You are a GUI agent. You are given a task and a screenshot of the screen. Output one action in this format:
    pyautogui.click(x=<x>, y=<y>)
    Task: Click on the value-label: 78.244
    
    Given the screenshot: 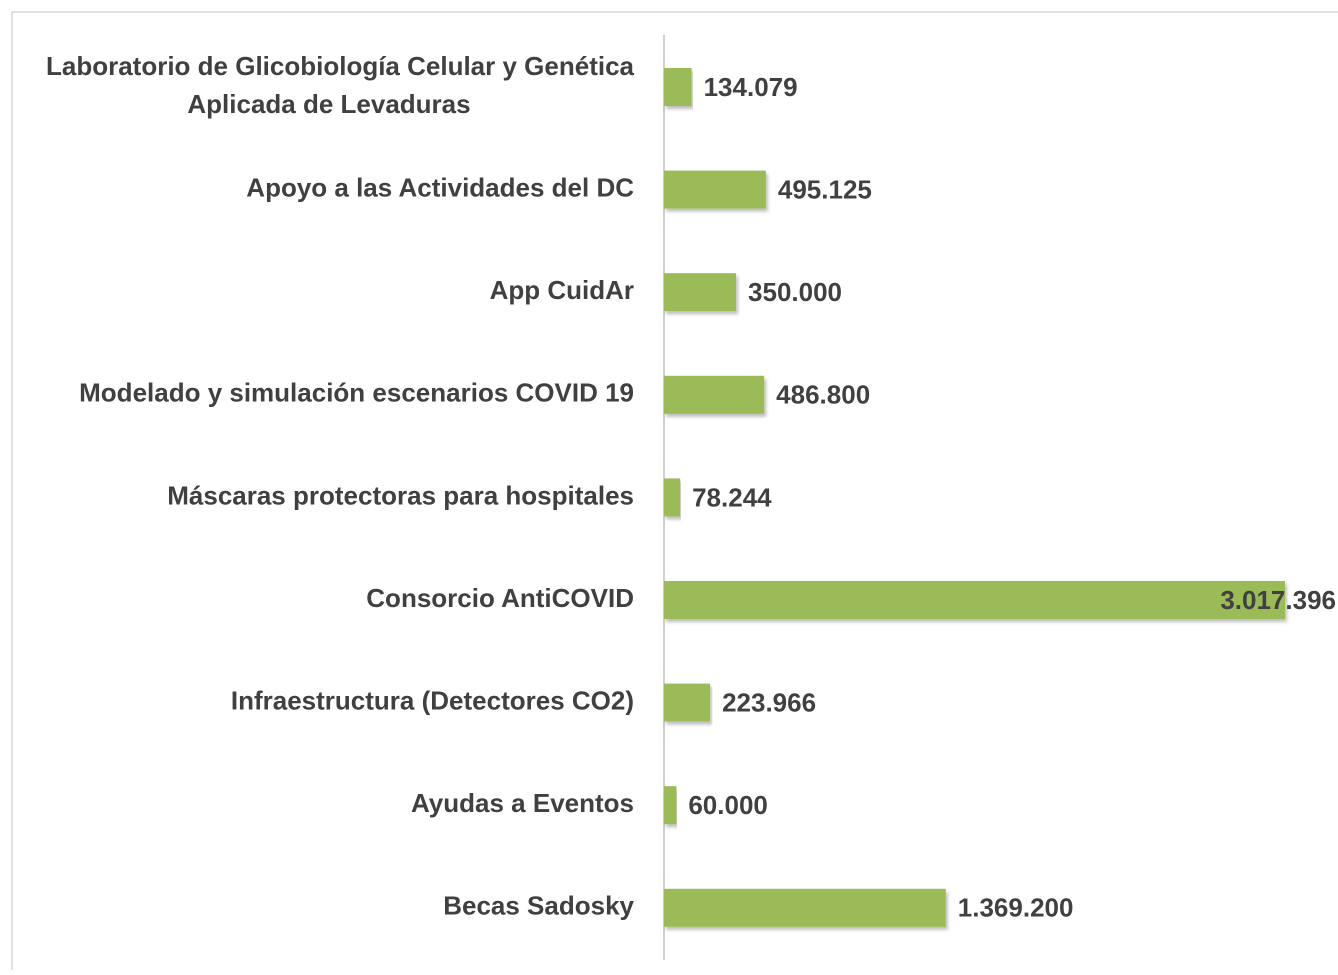 What is the action you would take?
    pyautogui.click(x=732, y=497)
    